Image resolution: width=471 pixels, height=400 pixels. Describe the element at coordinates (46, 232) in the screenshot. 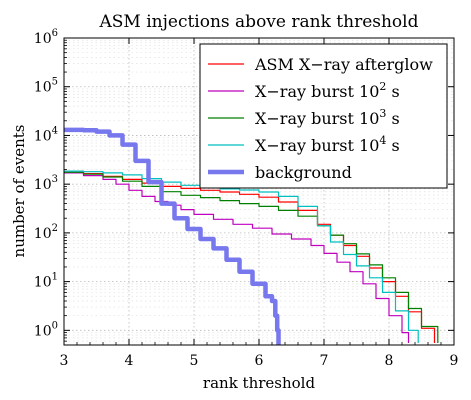

I see `y-tick-label: 10²` at that location.